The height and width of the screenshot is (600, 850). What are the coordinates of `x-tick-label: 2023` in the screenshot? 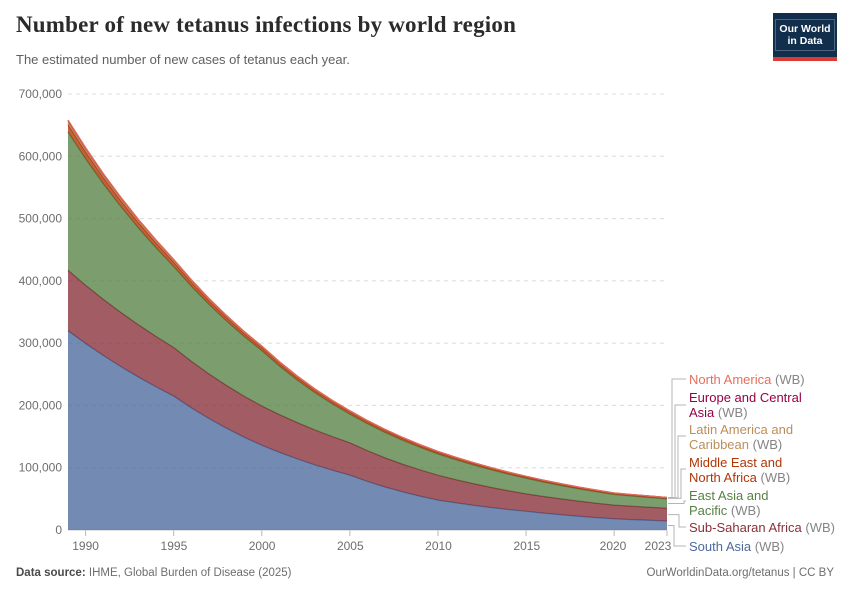 It's located at (658, 546).